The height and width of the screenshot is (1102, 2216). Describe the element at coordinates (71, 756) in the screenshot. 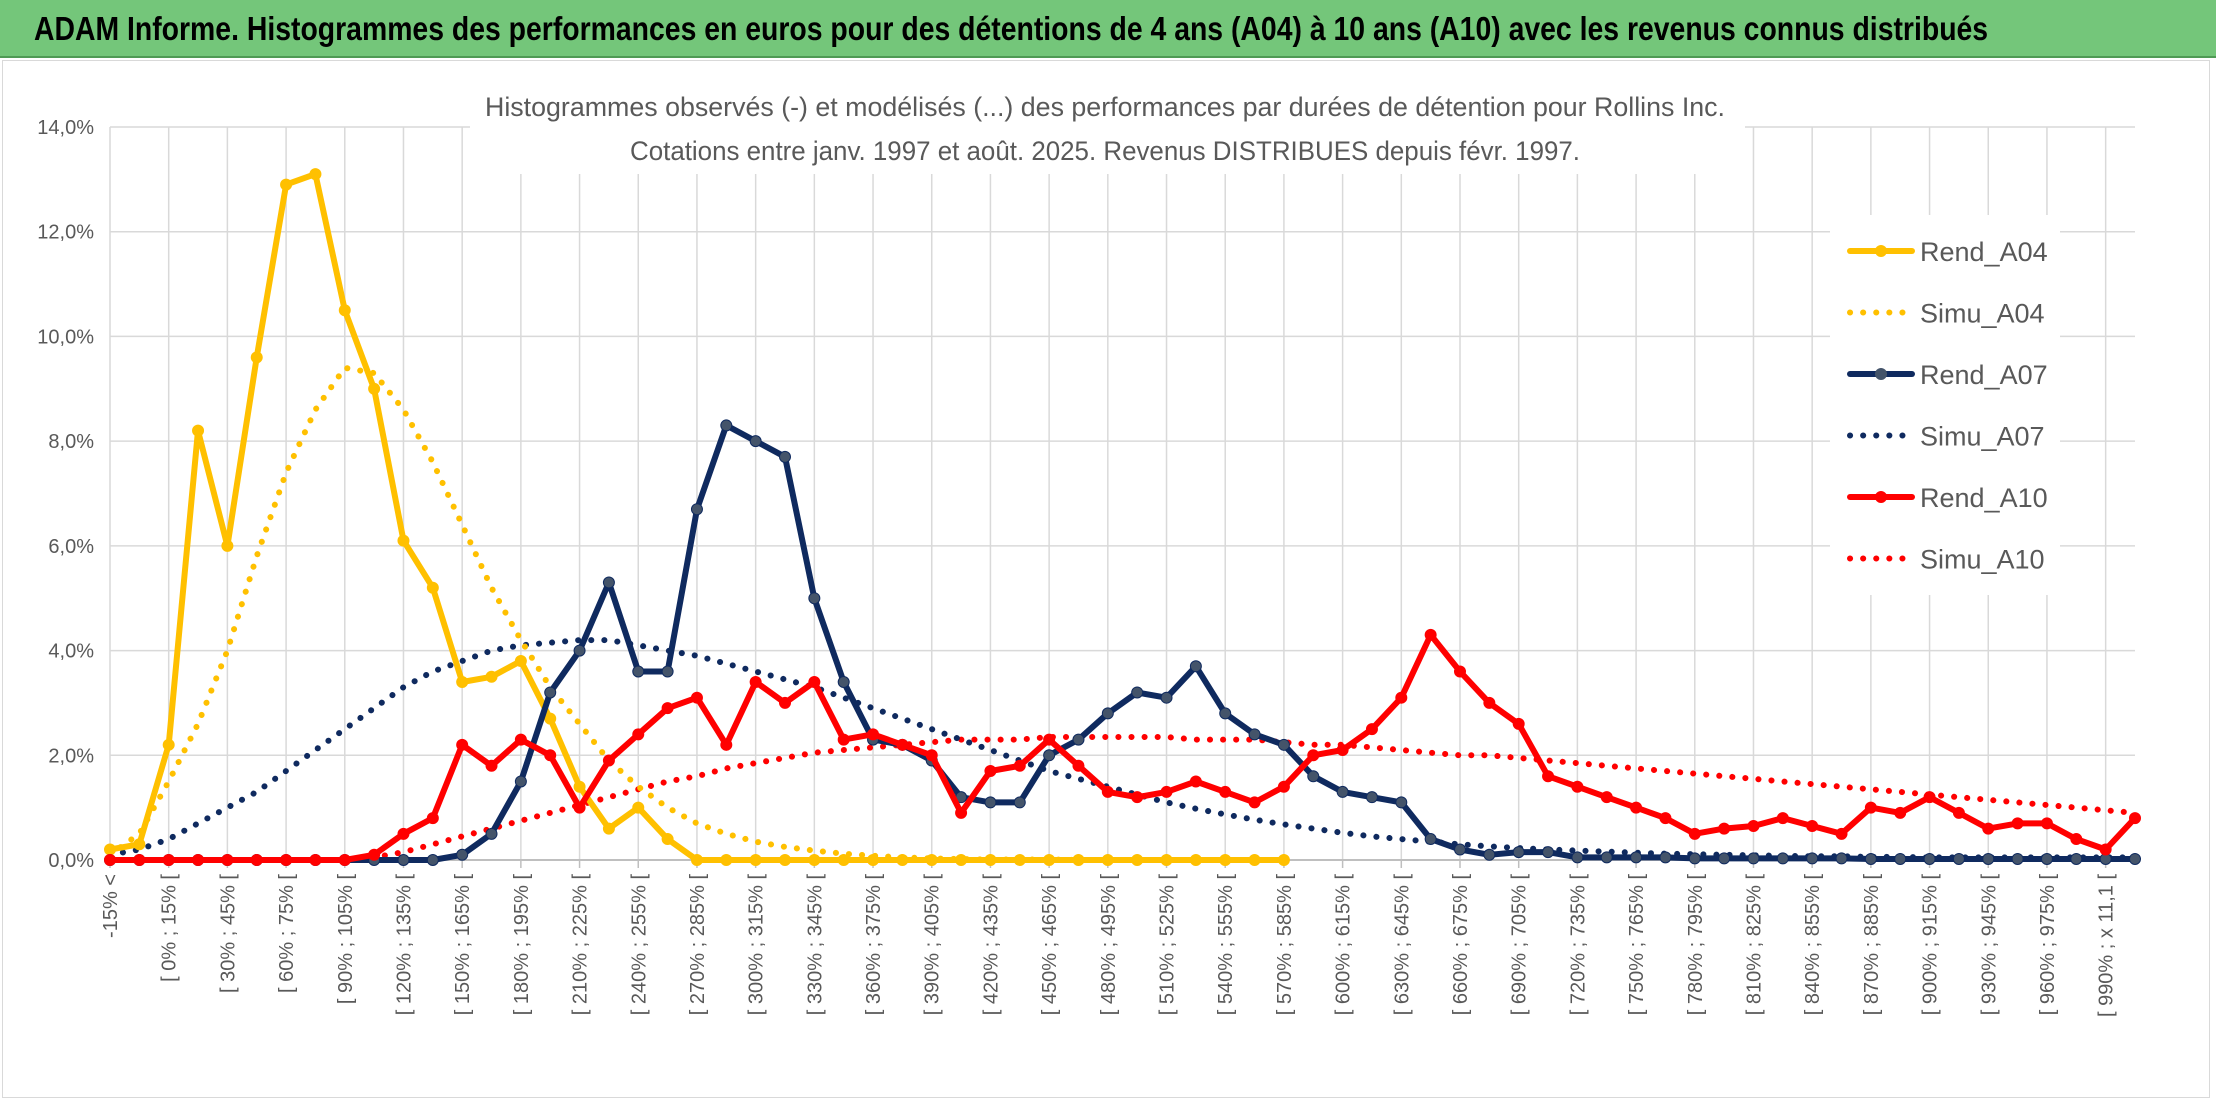

I see `y-tick-label: 2,0%` at that location.